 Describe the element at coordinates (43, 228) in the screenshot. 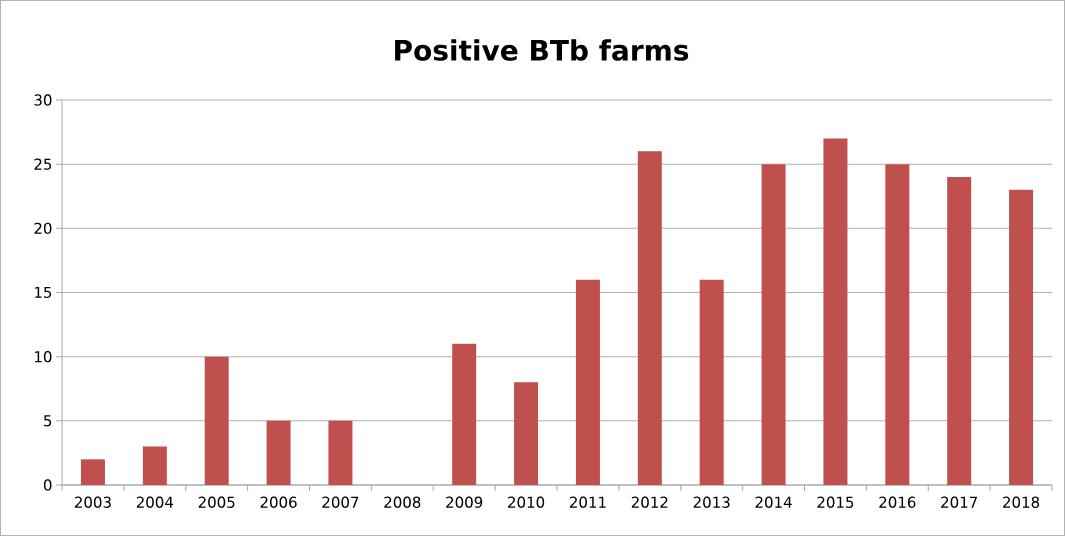

I see `y-tick-label: 20` at that location.